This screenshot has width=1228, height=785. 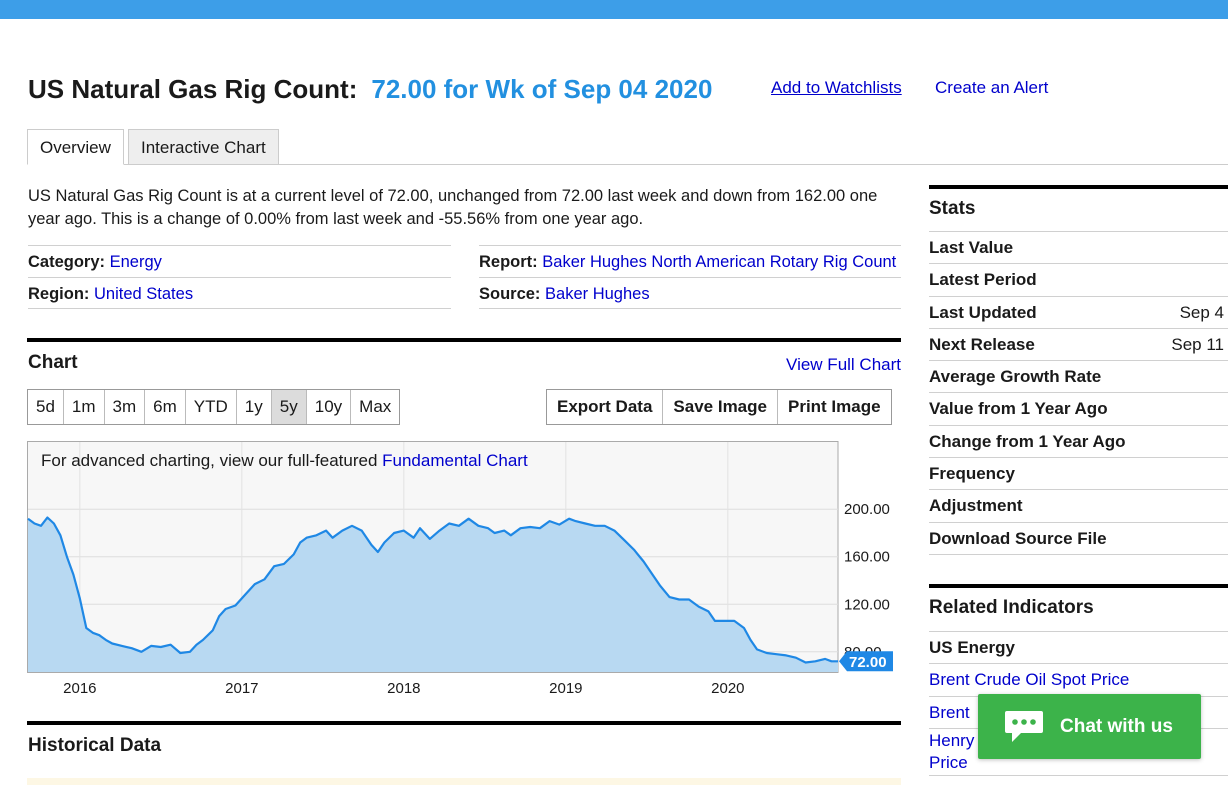 I want to click on related-item: Brent Crude Oil Spot Price, so click(x=1078, y=680).